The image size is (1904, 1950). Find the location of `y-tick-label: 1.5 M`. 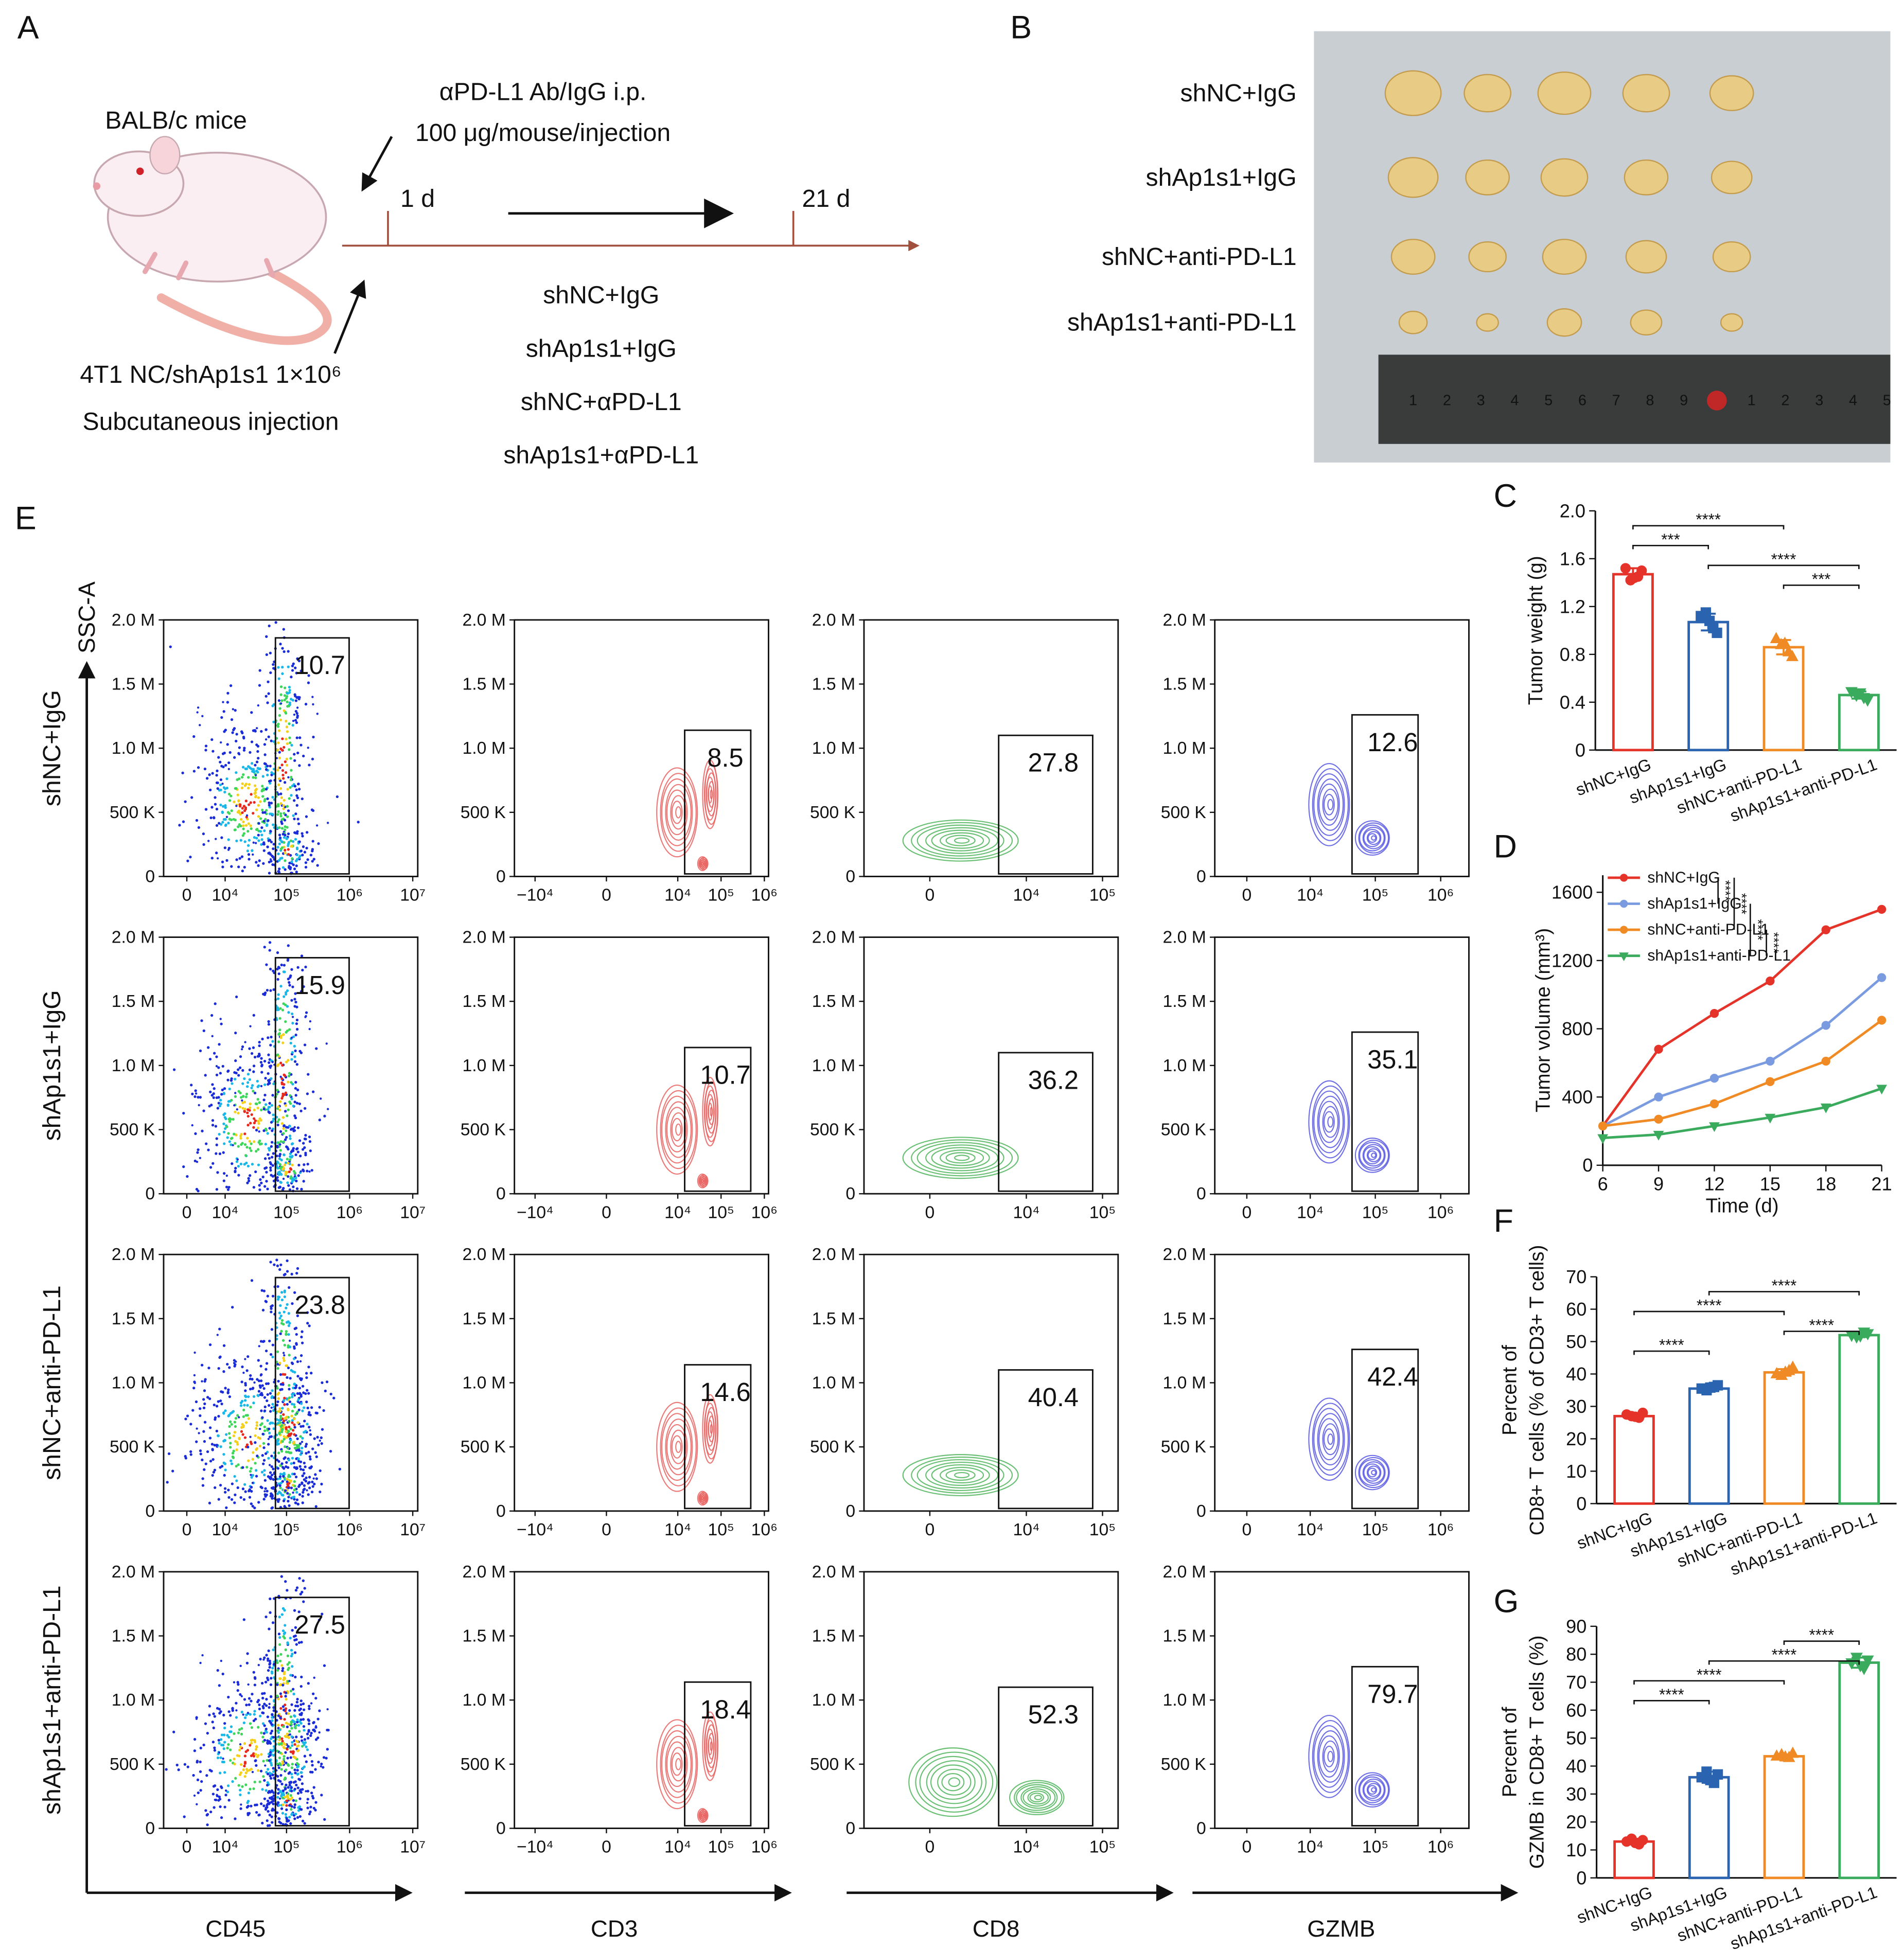

y-tick-label: 1.5 M is located at coordinates (483, 1636).